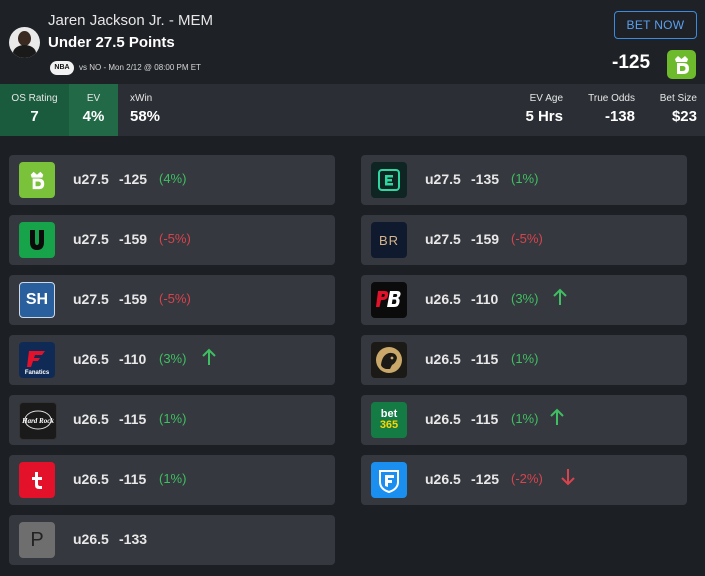 This screenshot has width=705, height=576. I want to click on book-row-pointsbet: u26.5 -110 (3%), so click(524, 300).